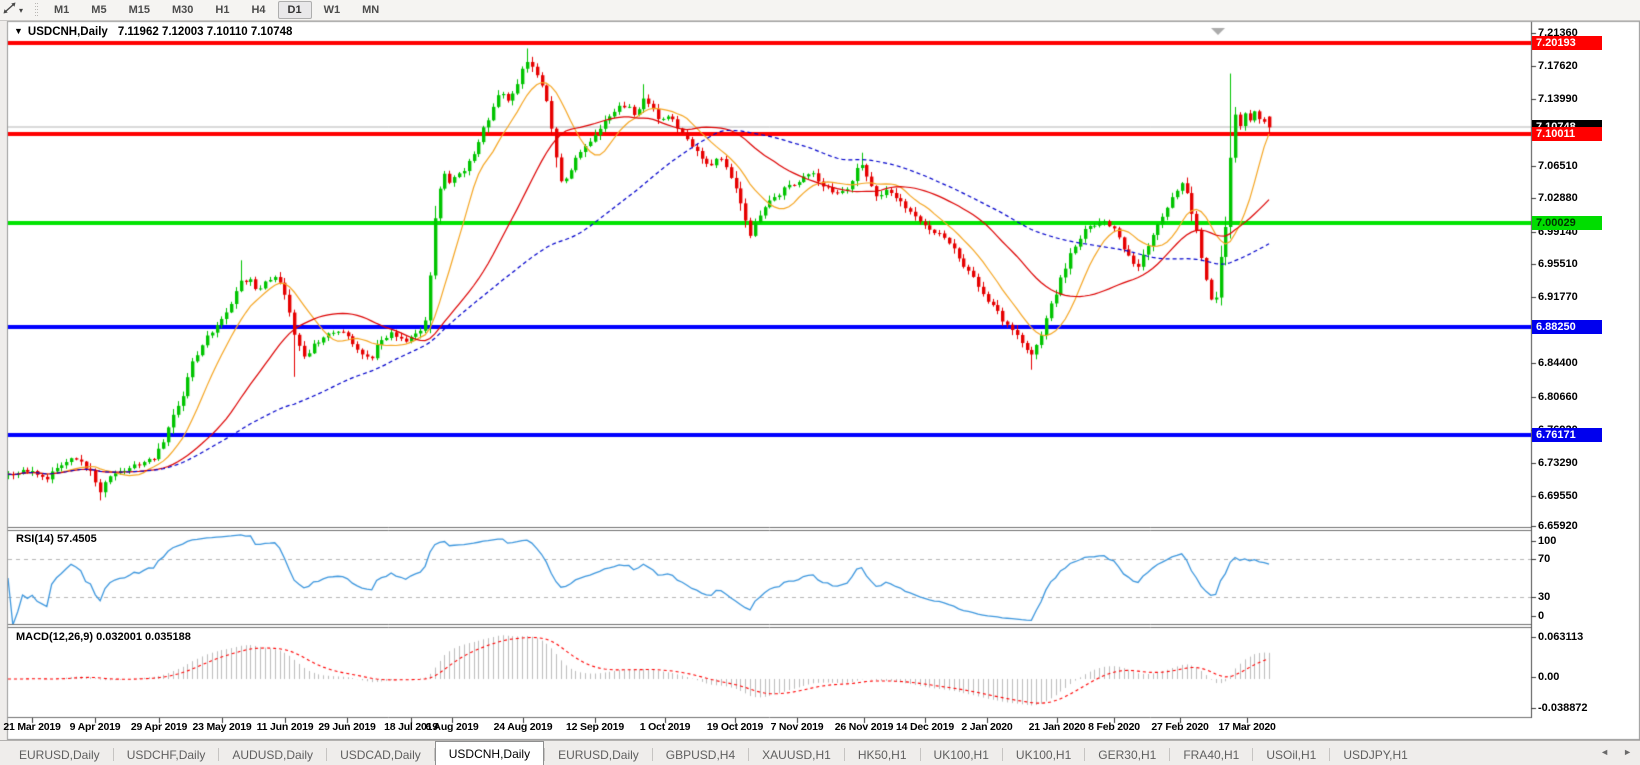  I want to click on date-label: 29 Apr 2019, so click(159, 727).